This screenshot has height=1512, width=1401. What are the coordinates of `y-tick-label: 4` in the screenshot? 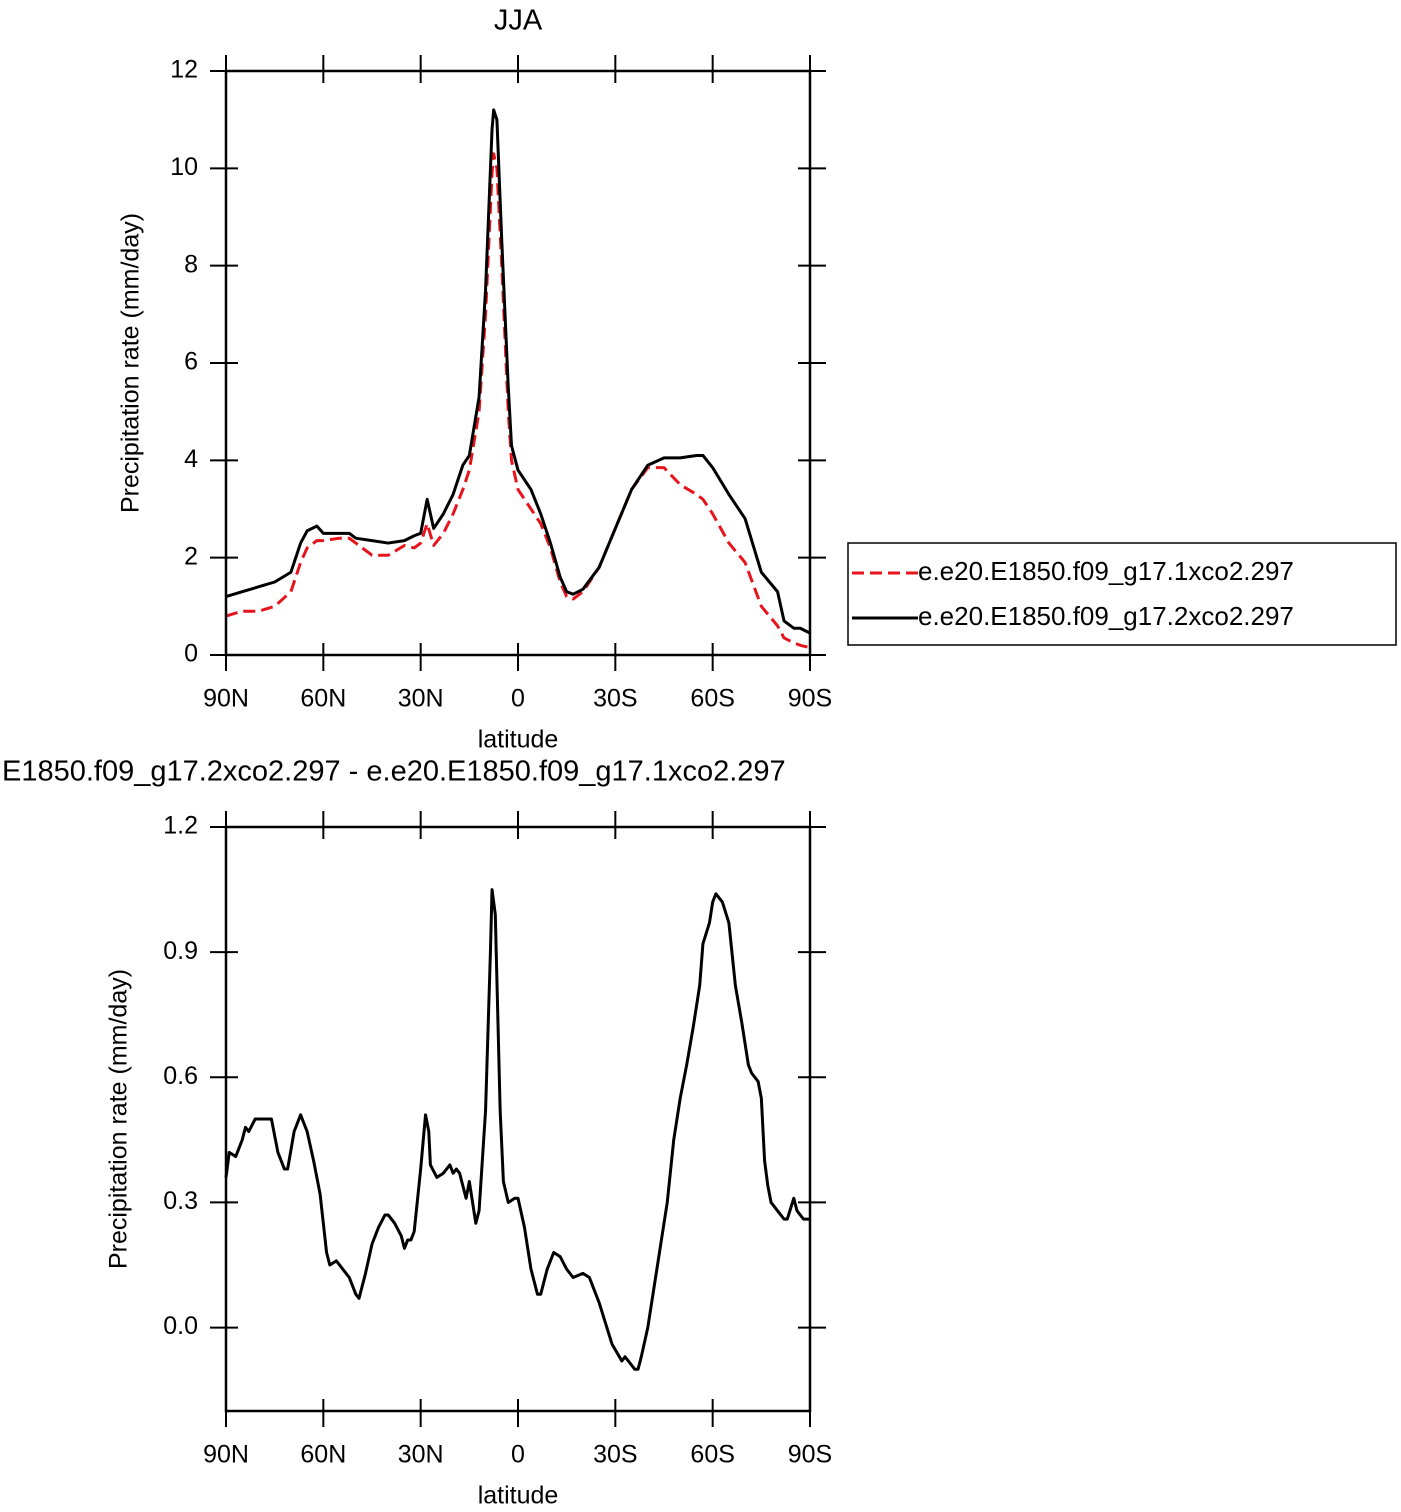 It's located at (191, 459).